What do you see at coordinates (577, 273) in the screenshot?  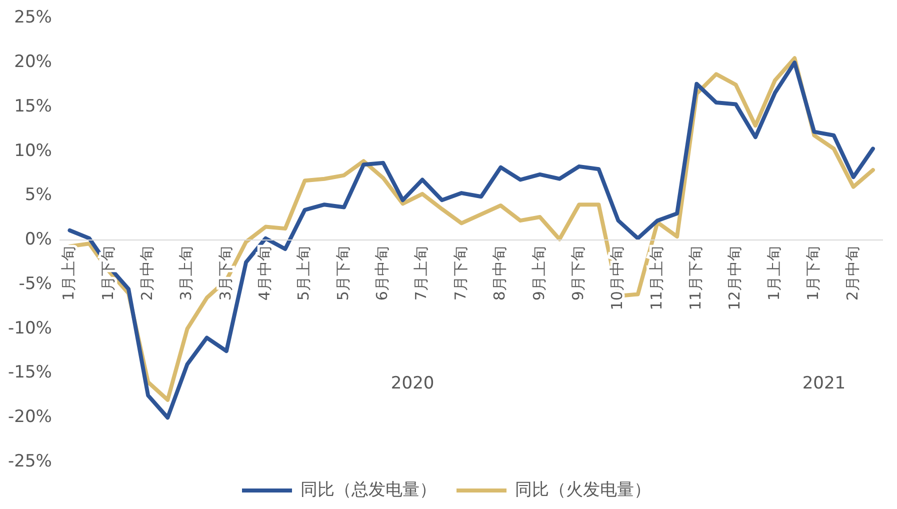 I see `x-tick-label: 9月下旬` at bounding box center [577, 273].